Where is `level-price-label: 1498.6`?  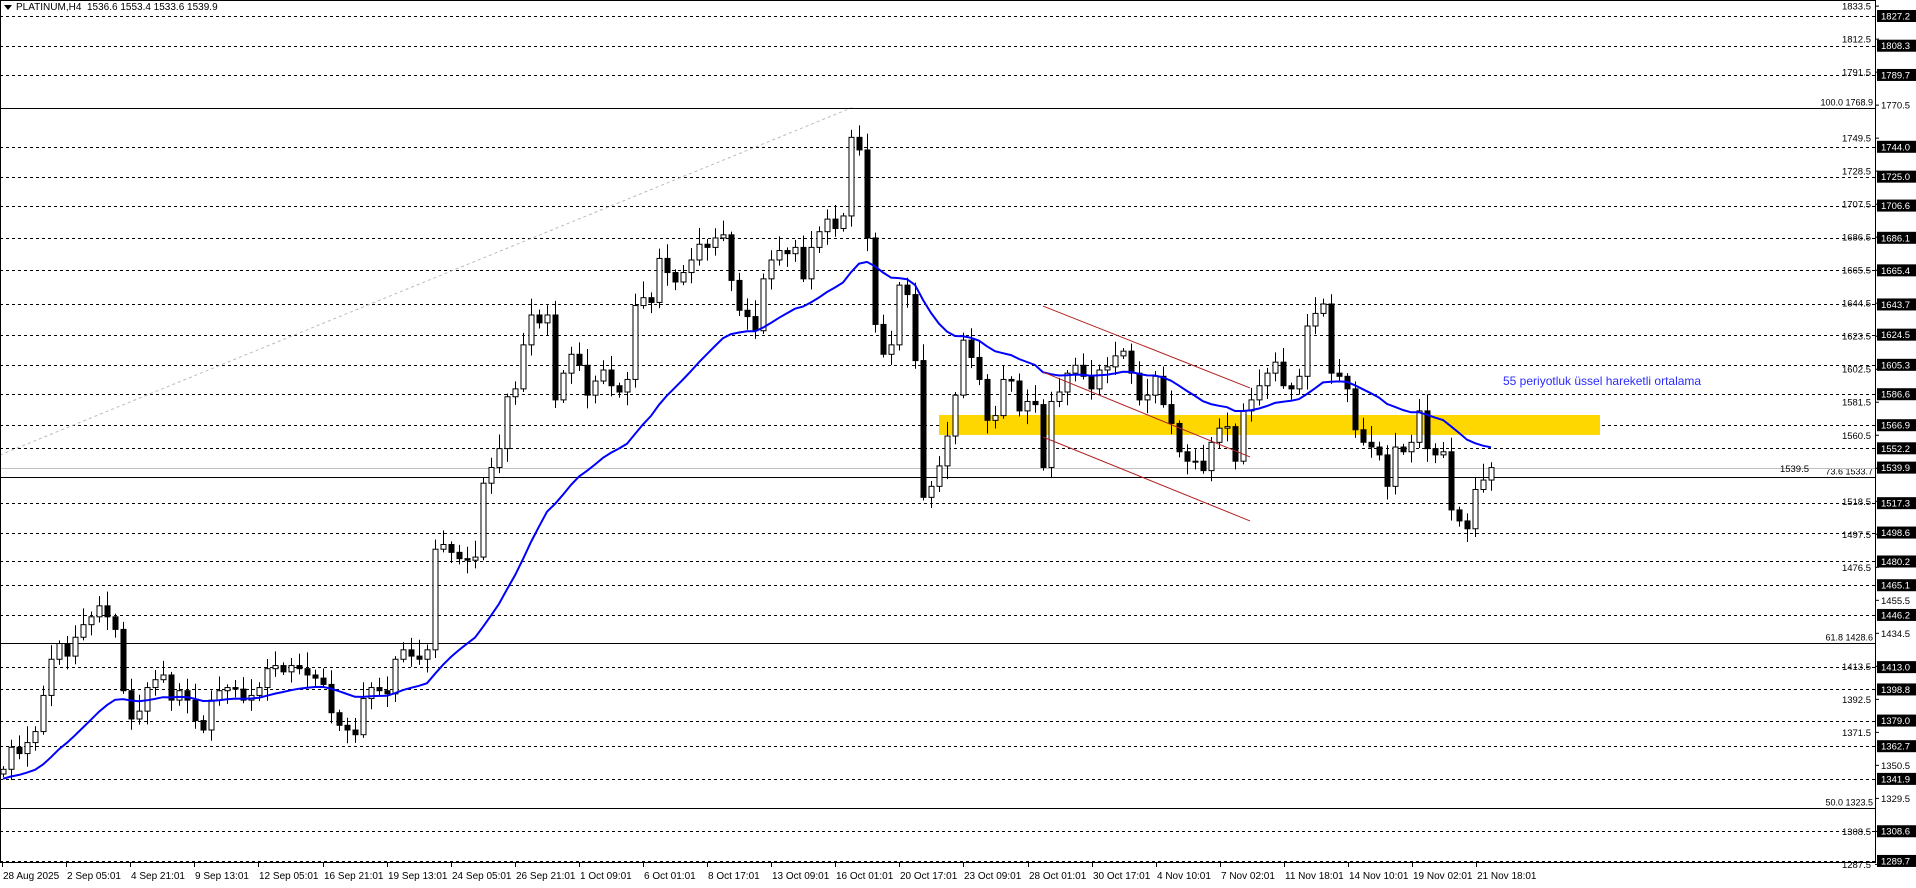 level-price-label: 1498.6 is located at coordinates (1895, 533).